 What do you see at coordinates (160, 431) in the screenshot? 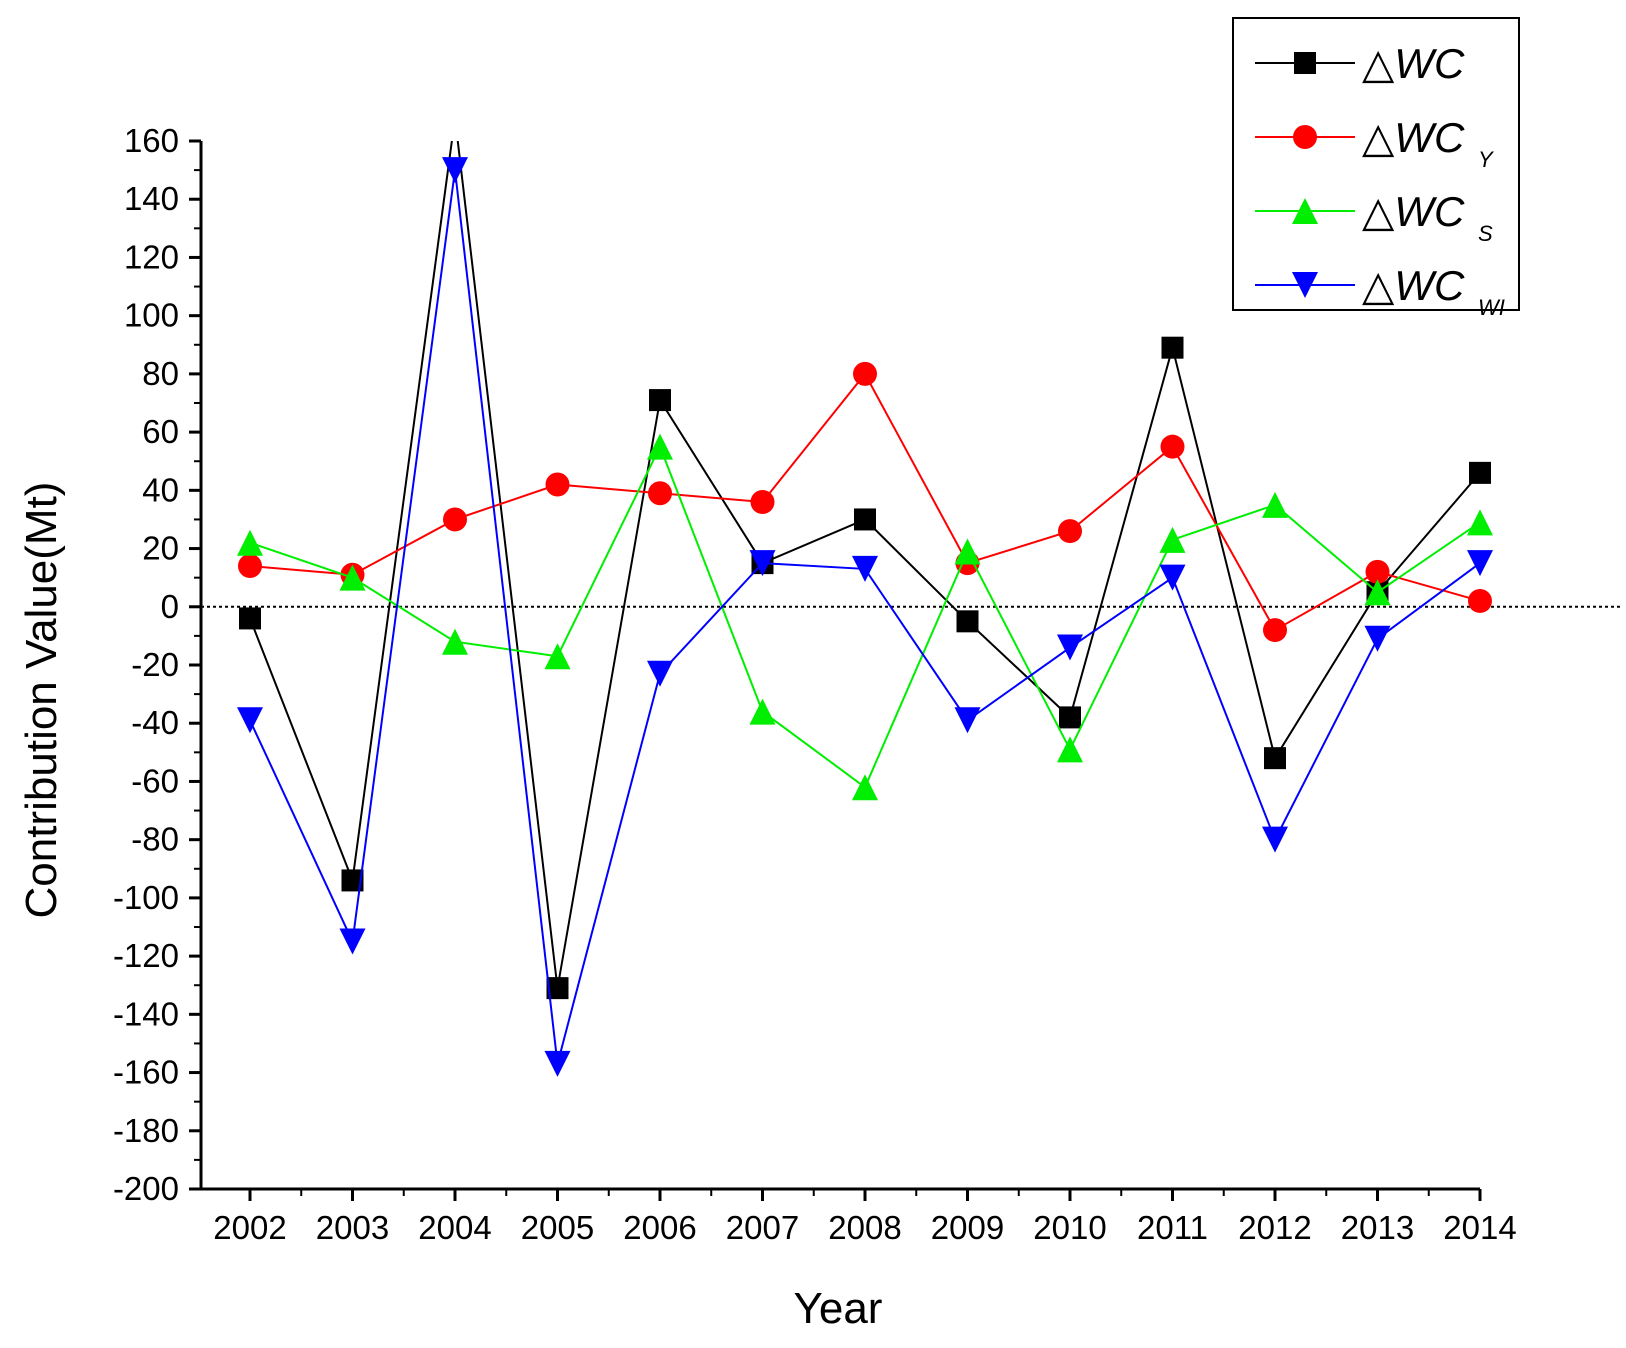
I see `y-tick-label: 60` at bounding box center [160, 431].